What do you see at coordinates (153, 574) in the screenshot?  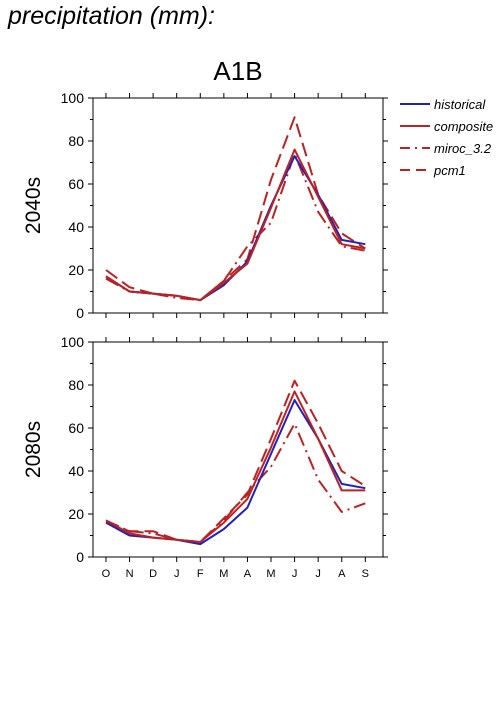 I see `x-tick-label: D` at bounding box center [153, 574].